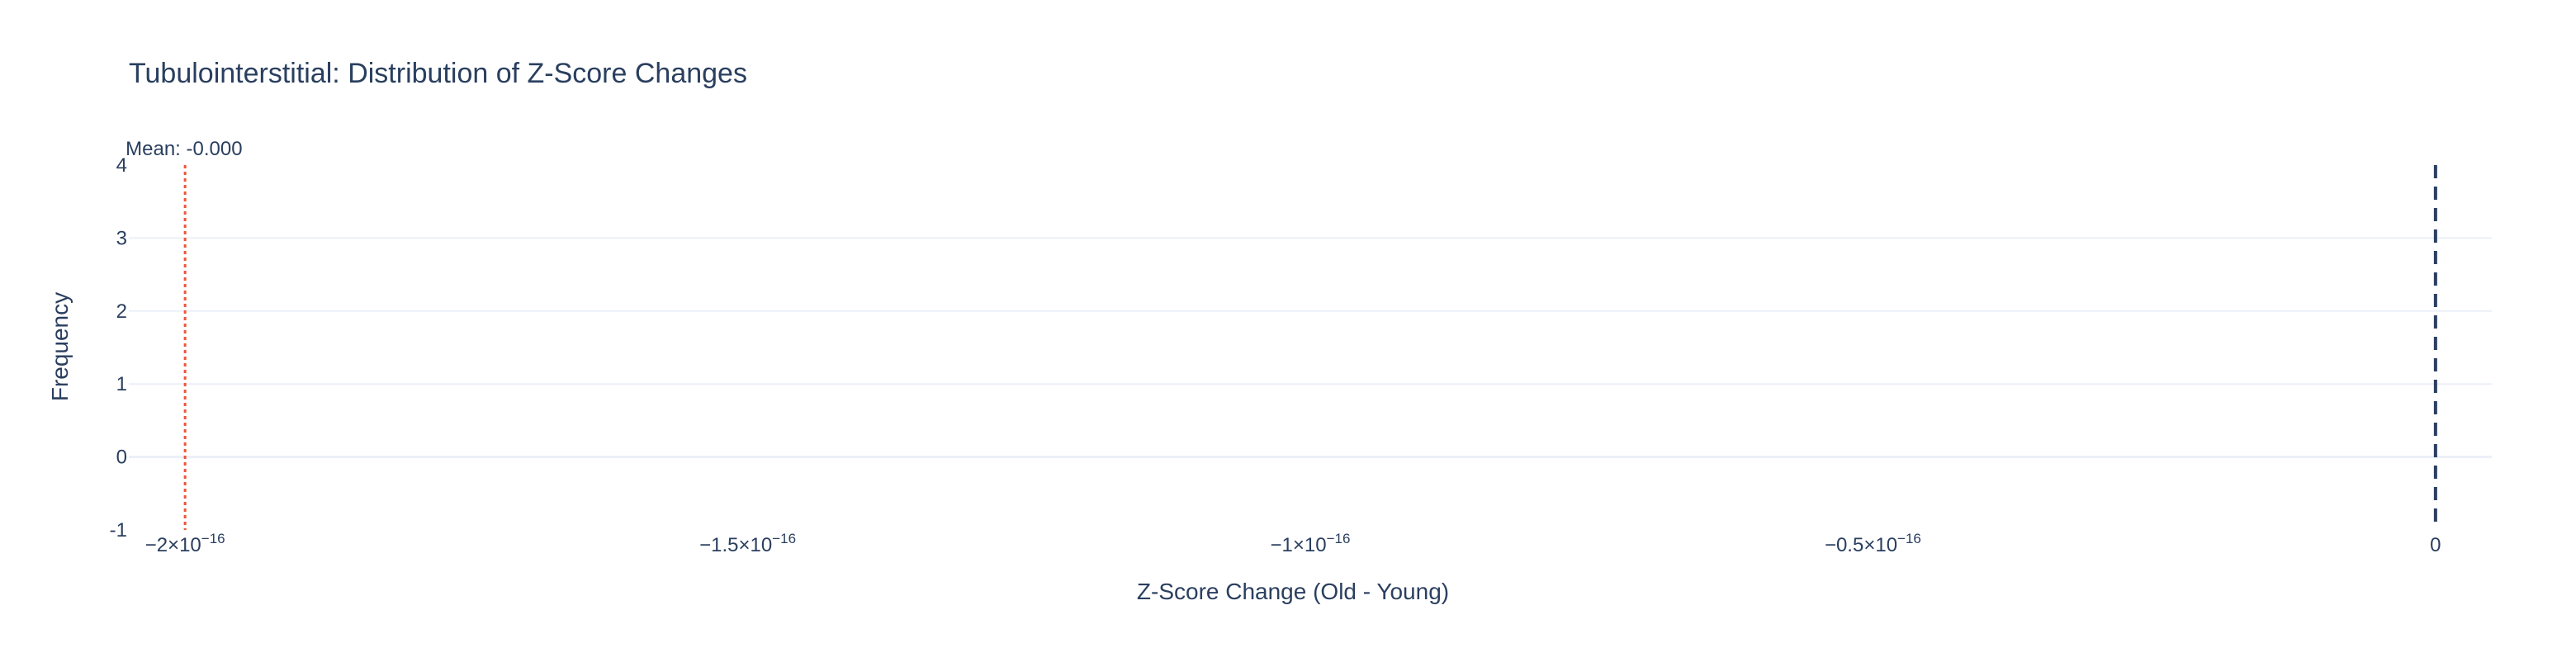  Describe the element at coordinates (1282, 545) in the screenshot. I see `x-tick-mantissa: −1` at that location.